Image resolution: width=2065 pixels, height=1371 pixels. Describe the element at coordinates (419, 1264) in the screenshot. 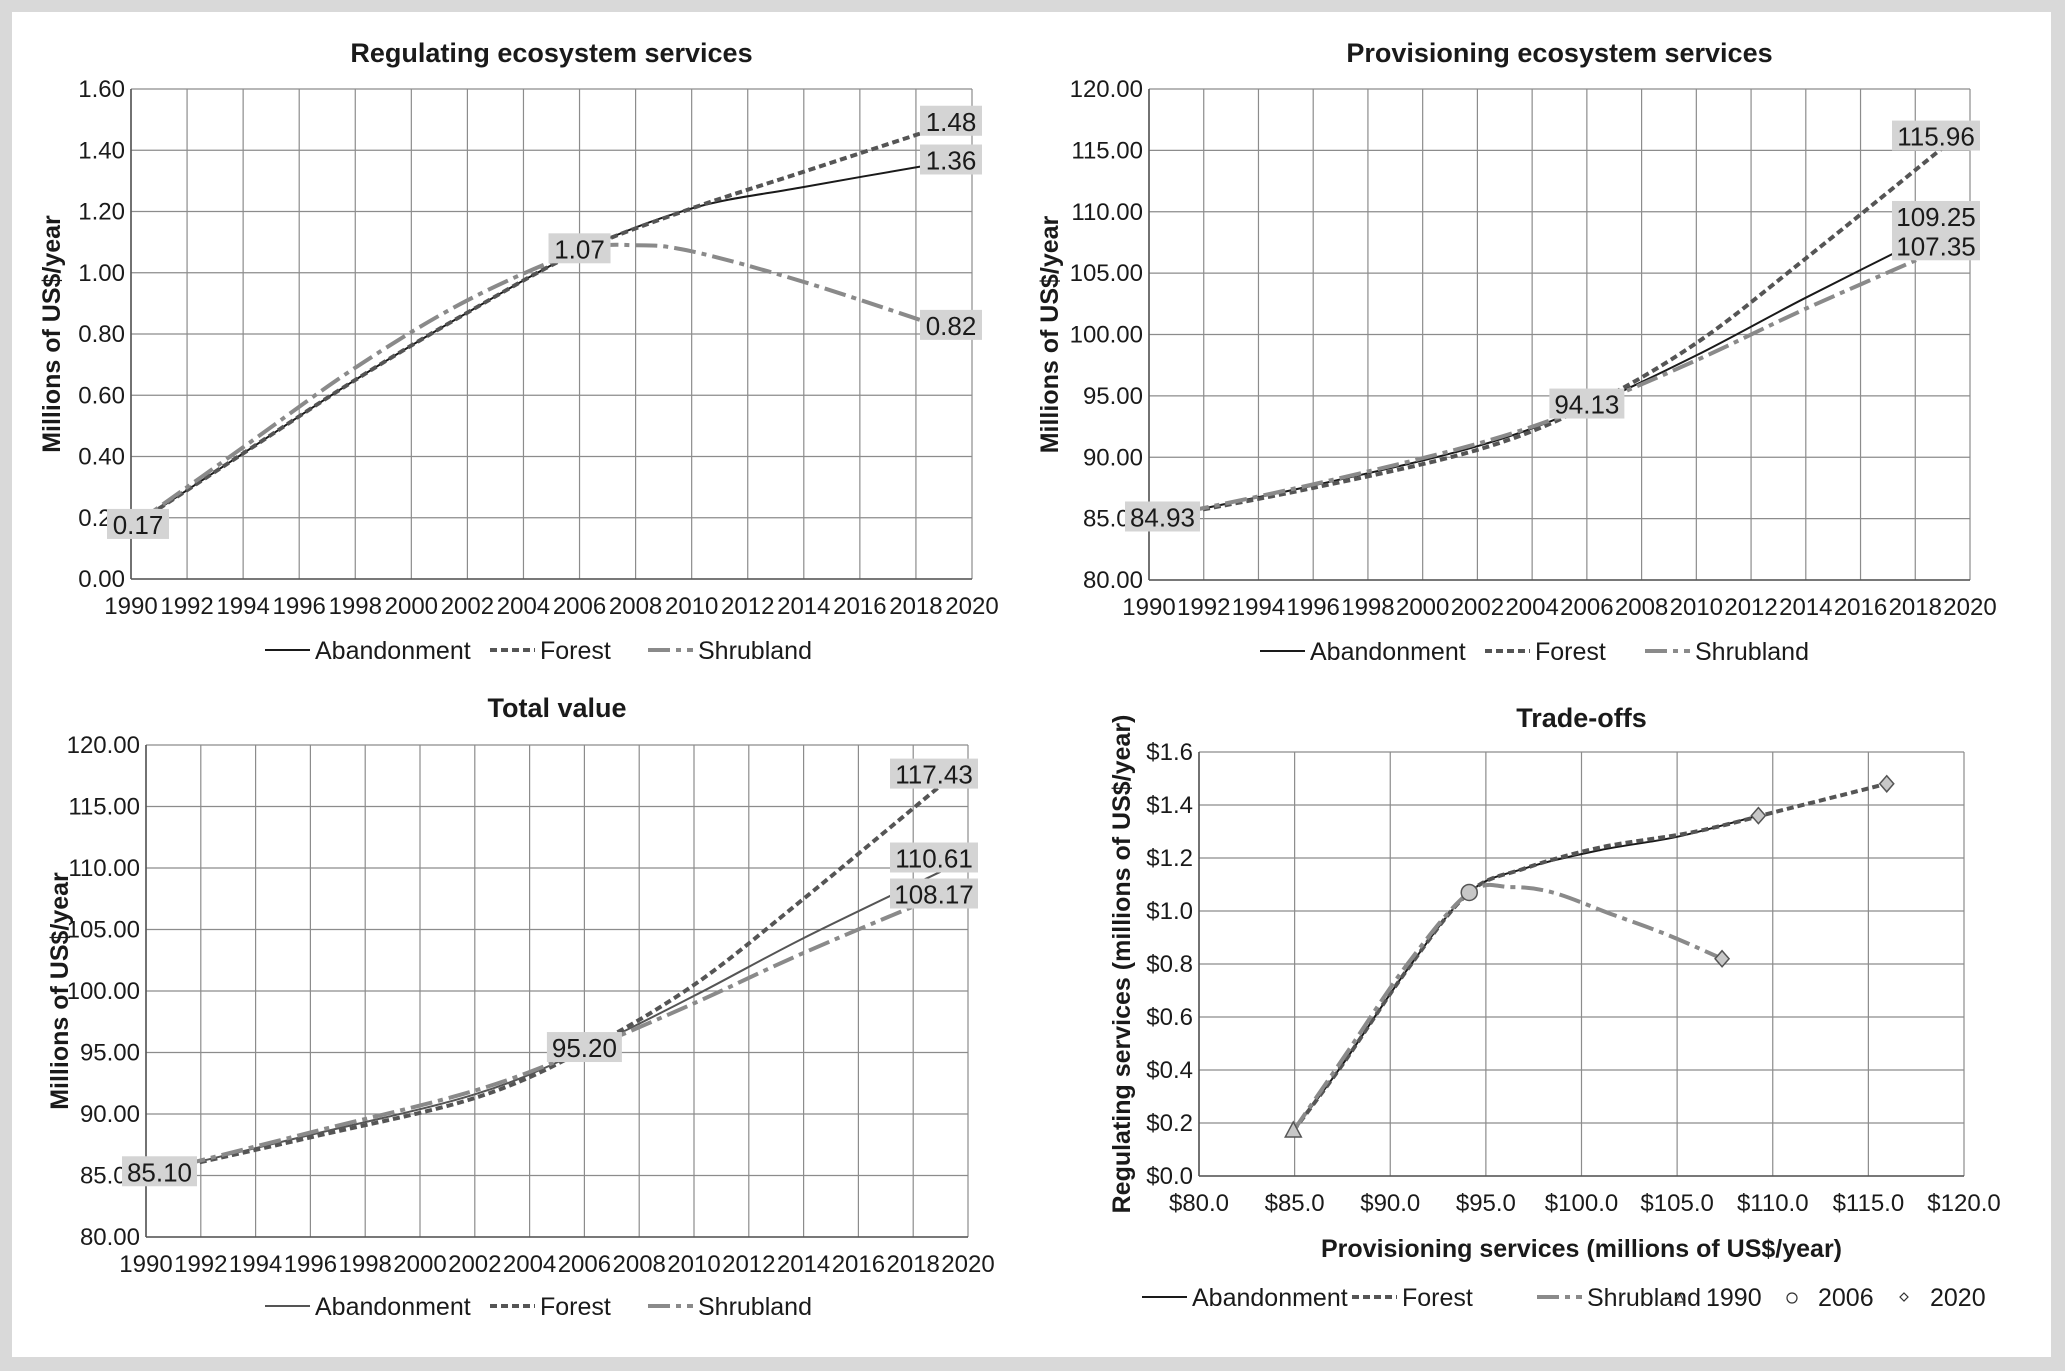

I see `x-tick-label: 2000` at that location.